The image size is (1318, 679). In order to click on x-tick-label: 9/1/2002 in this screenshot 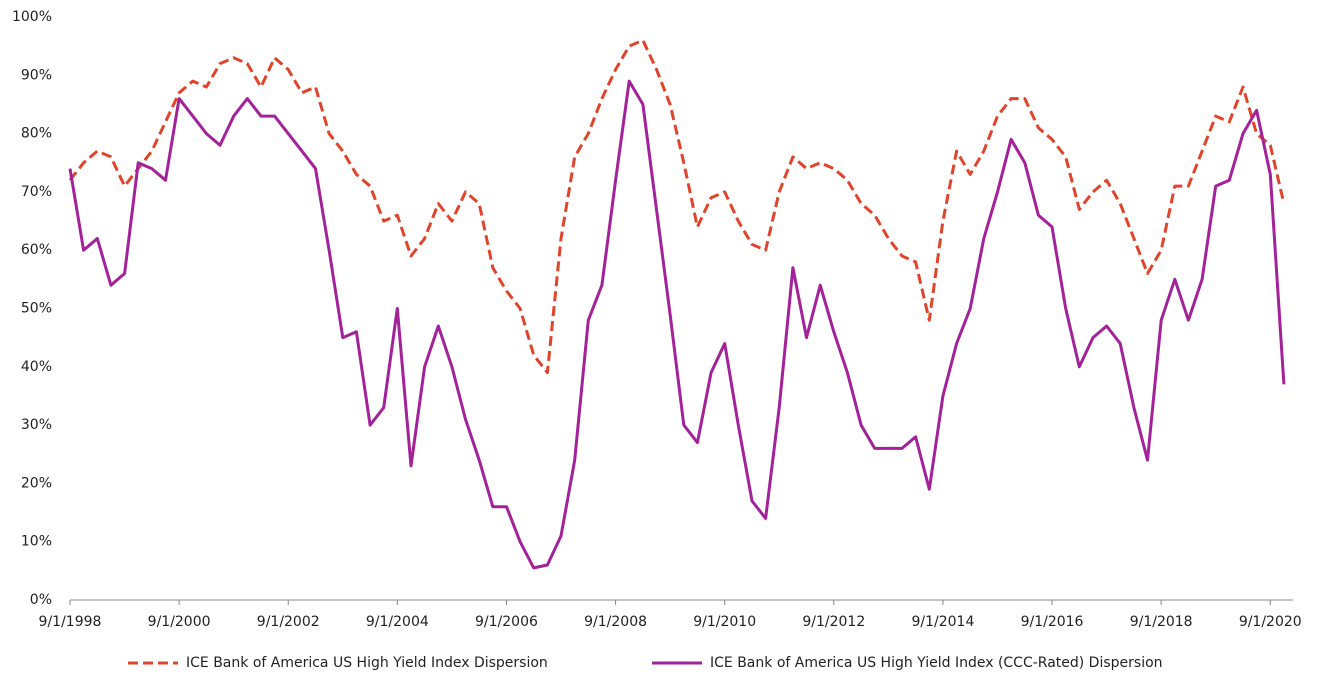, I will do `click(288, 622)`.